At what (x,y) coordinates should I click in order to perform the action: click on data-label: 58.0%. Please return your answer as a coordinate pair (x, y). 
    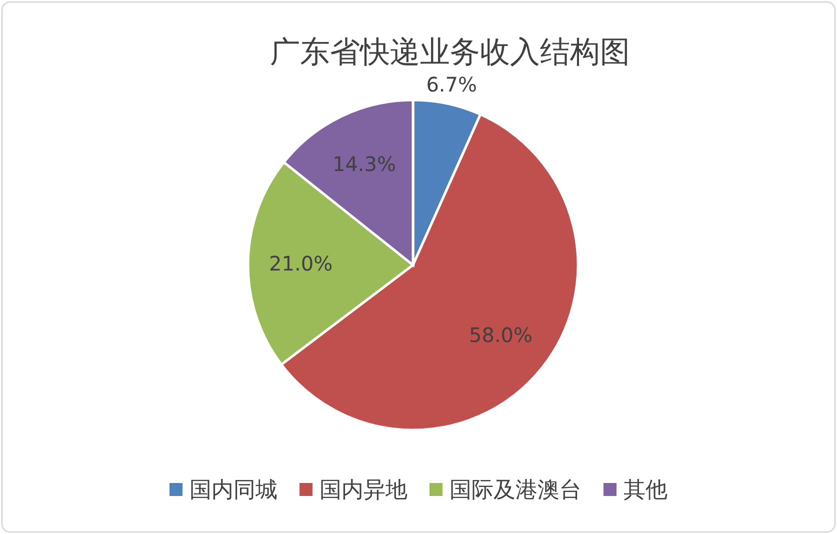
    Looking at the image, I should click on (501, 334).